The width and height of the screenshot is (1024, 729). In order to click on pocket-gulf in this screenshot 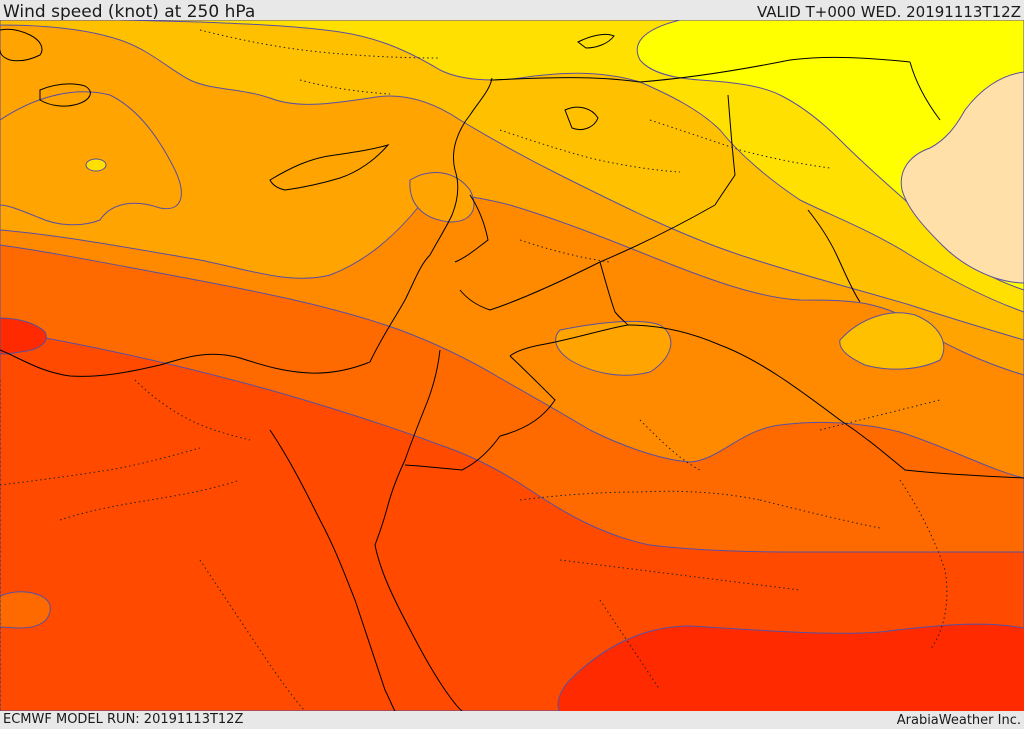, I will do `click(892, 341)`.